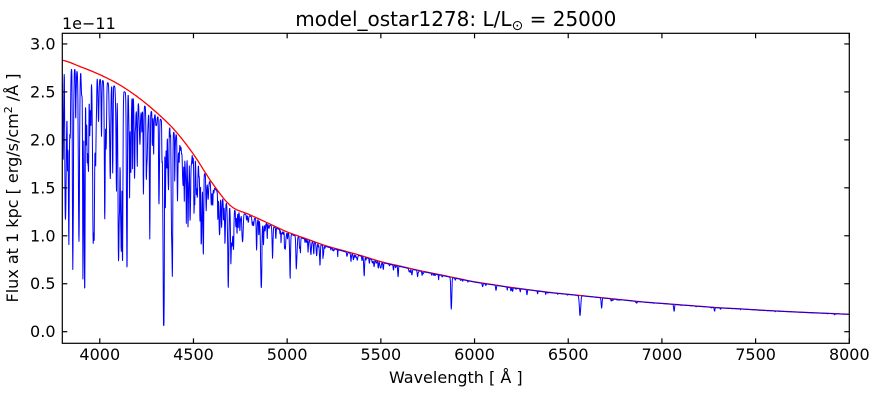 The image size is (880, 400). I want to click on x-tick-label: 6000, so click(474, 354).